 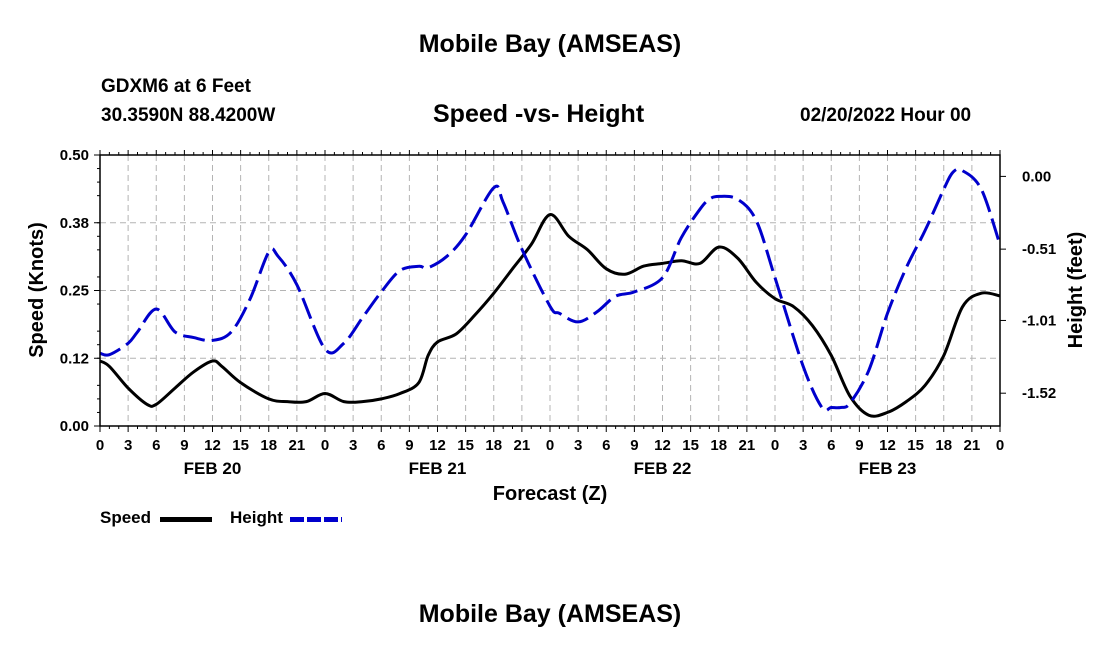 What do you see at coordinates (550, 44) in the screenshot?
I see `main-title: Mobile Bay (AMSEAS)` at bounding box center [550, 44].